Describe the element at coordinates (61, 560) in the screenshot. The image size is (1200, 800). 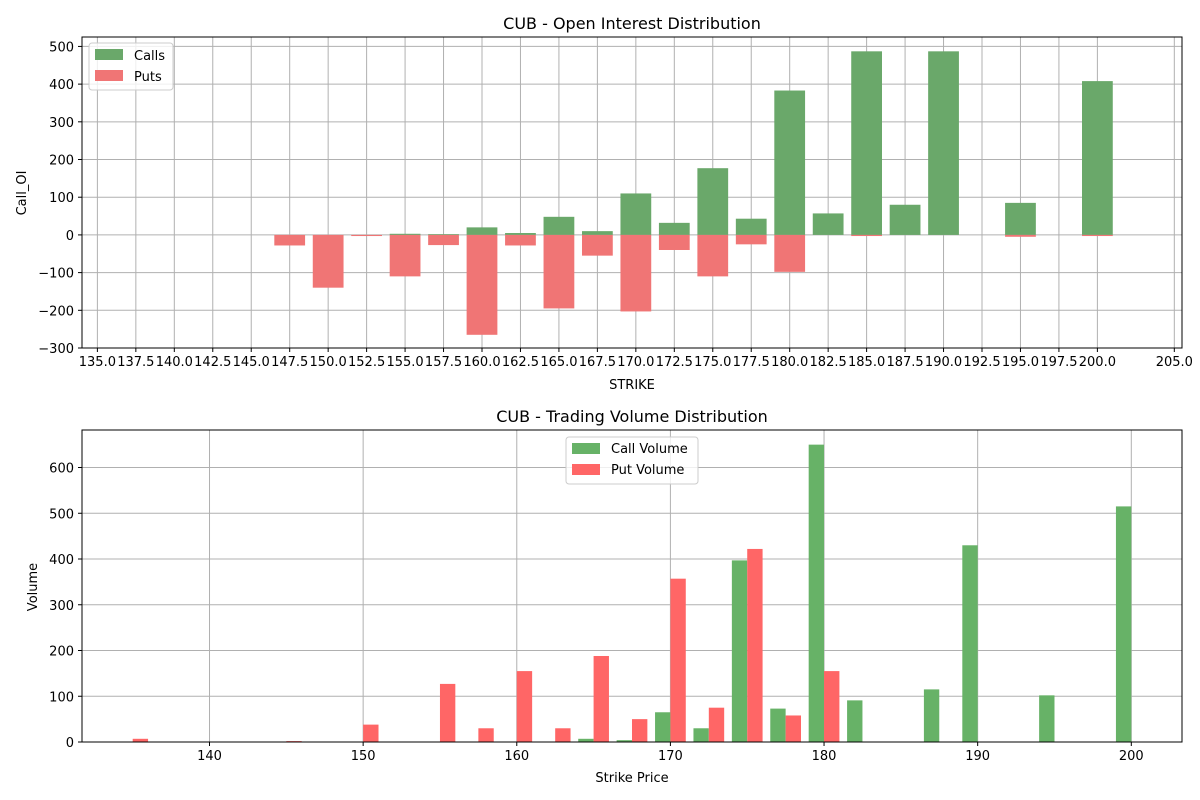
I see `vol-y-tick-label: 400` at that location.